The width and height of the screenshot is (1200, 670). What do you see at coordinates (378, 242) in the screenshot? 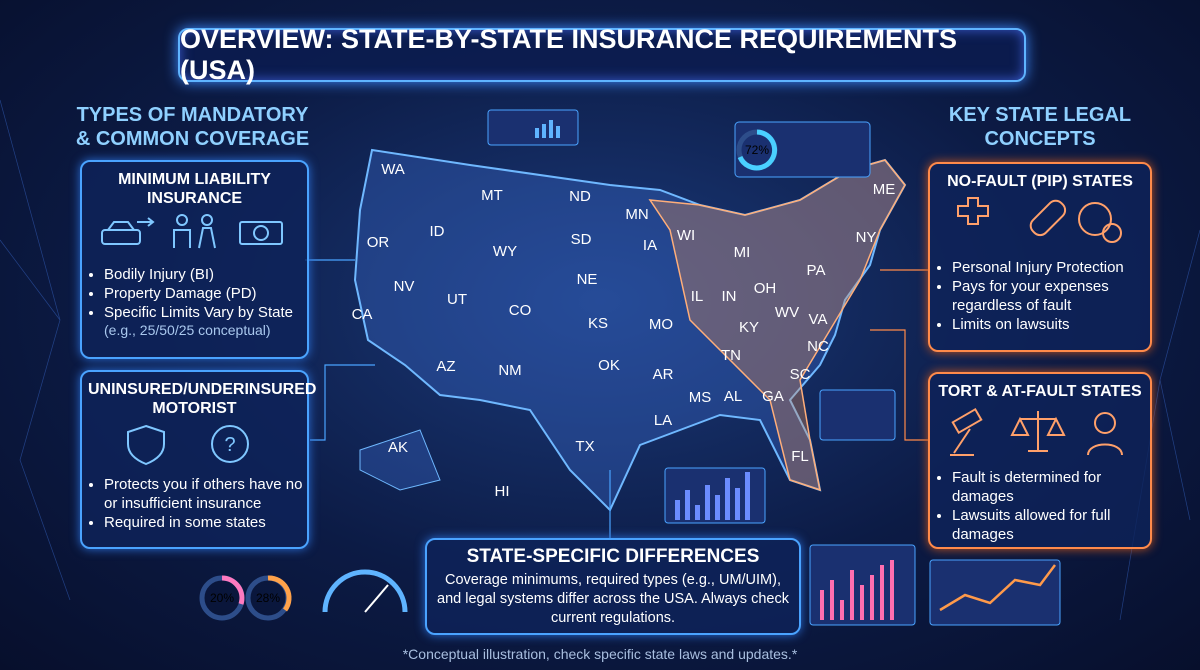
I see `state-label: OR` at bounding box center [378, 242].